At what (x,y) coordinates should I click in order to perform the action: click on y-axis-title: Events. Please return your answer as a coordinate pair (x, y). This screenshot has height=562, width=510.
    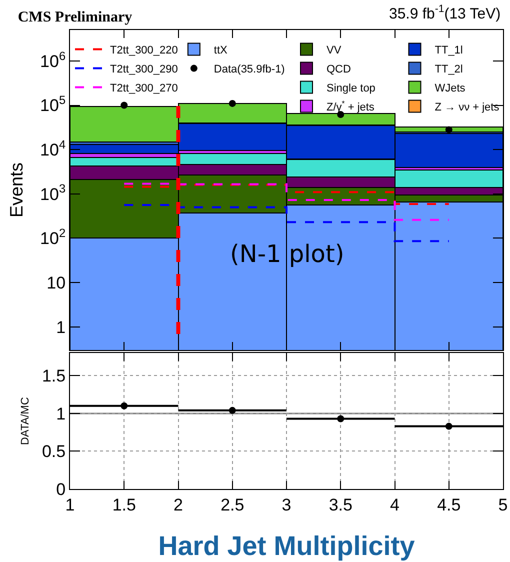
    Looking at the image, I should click on (16, 190).